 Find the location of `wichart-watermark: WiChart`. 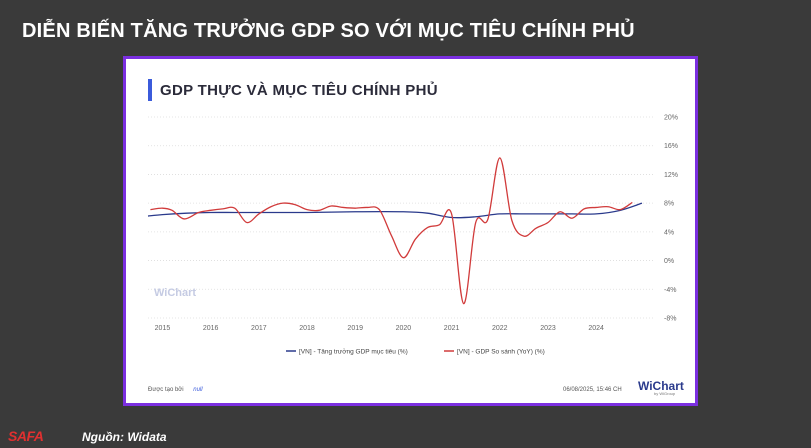

wichart-watermark: WiChart is located at coordinates (175, 293).